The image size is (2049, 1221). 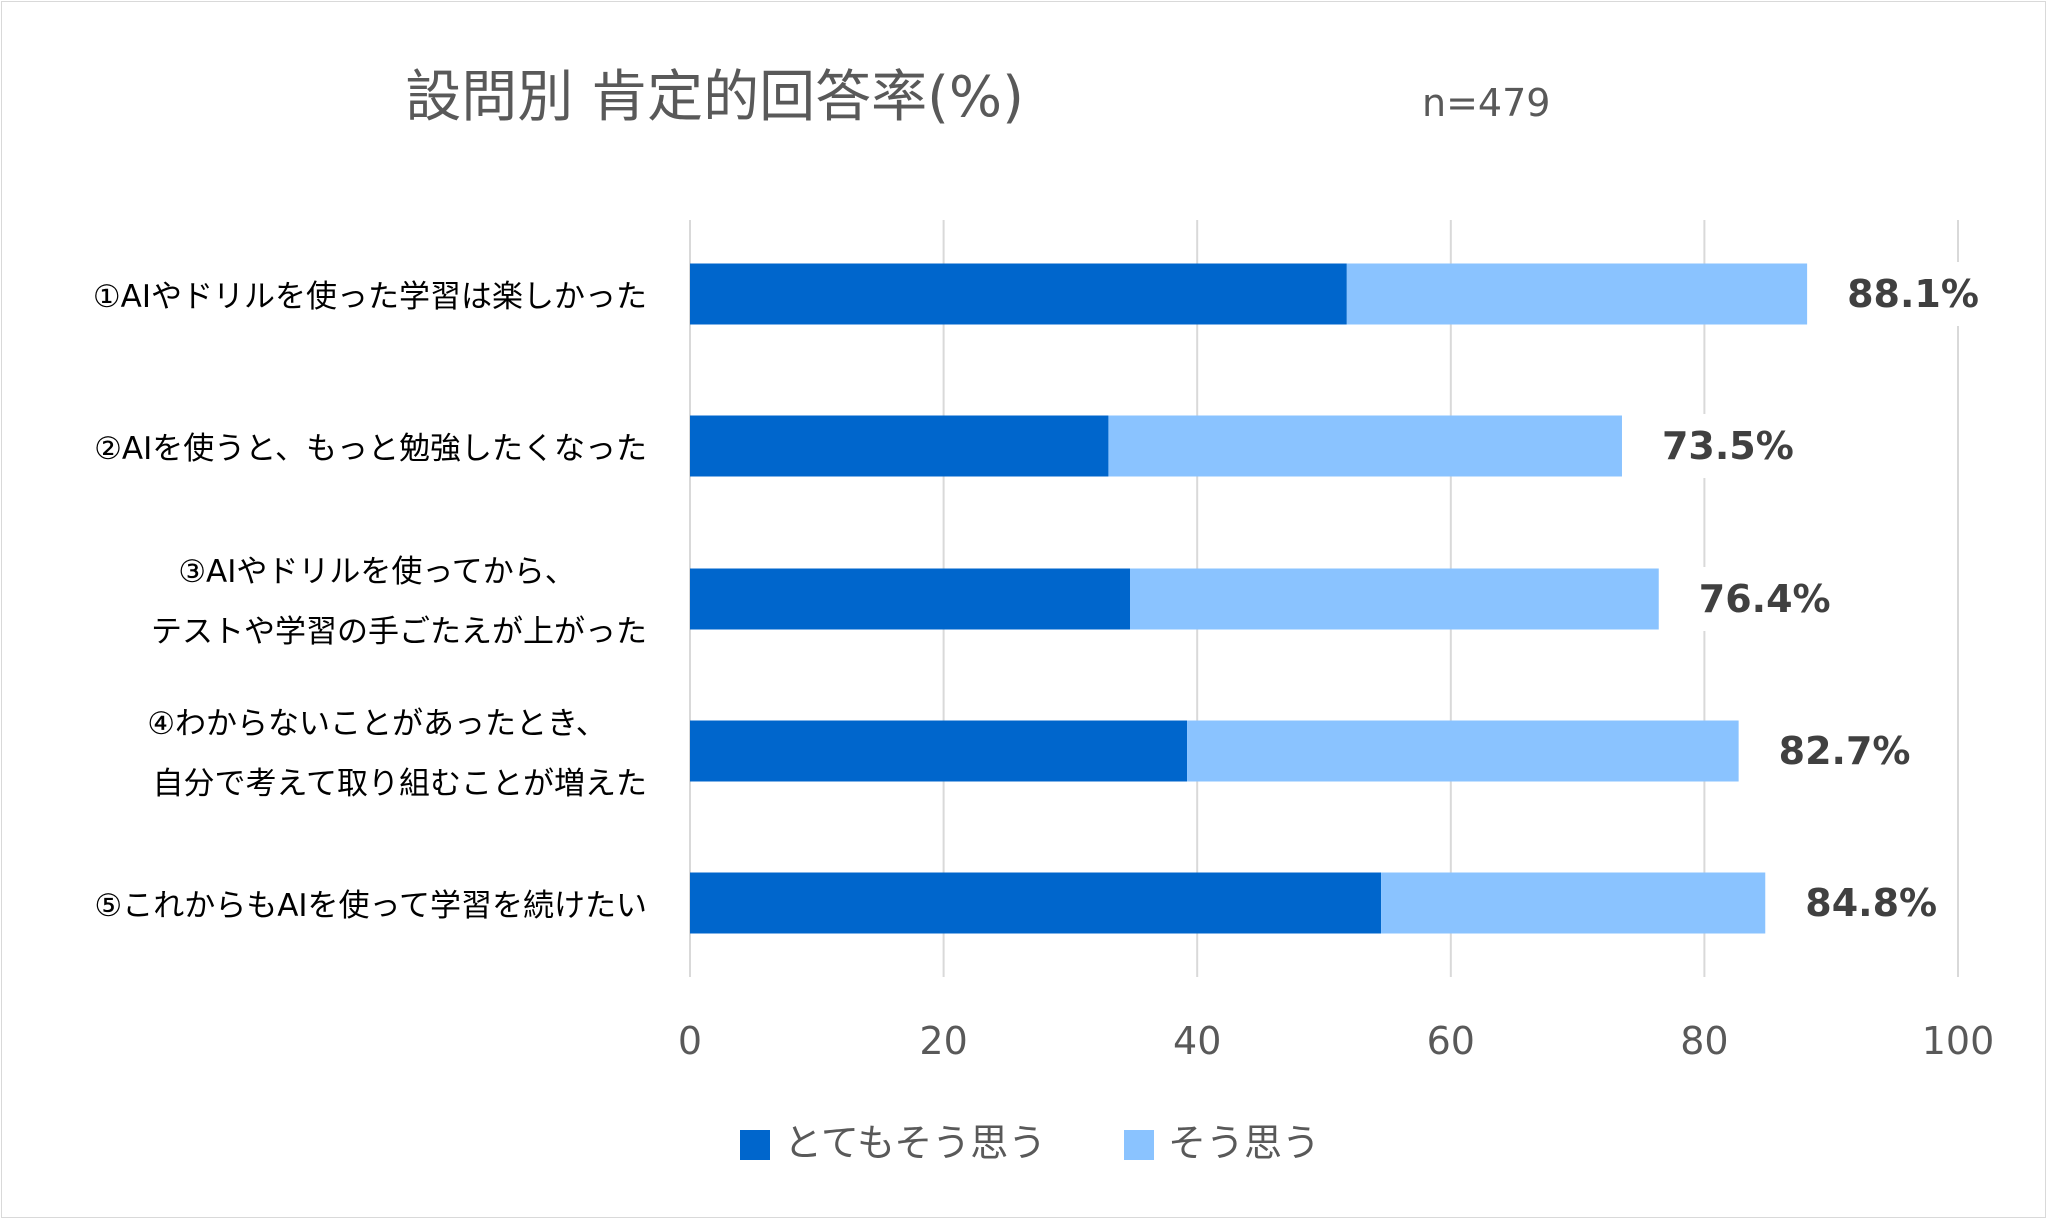 I want to click on category-label: ①AIやドリルを使った学習は楽しかった, so click(x=370, y=297).